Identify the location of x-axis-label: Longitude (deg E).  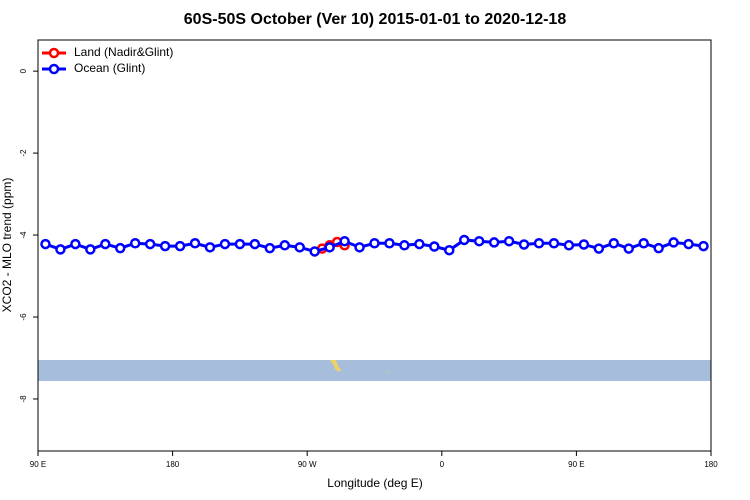
(374, 483).